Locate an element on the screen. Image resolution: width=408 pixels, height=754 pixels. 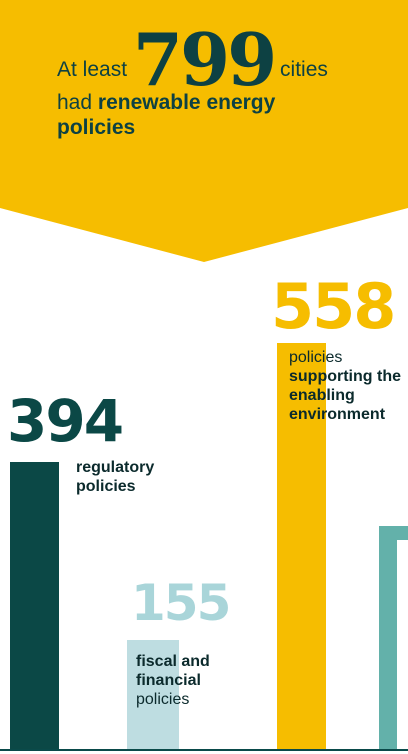
bar-enabling is located at coordinates (301, 546).